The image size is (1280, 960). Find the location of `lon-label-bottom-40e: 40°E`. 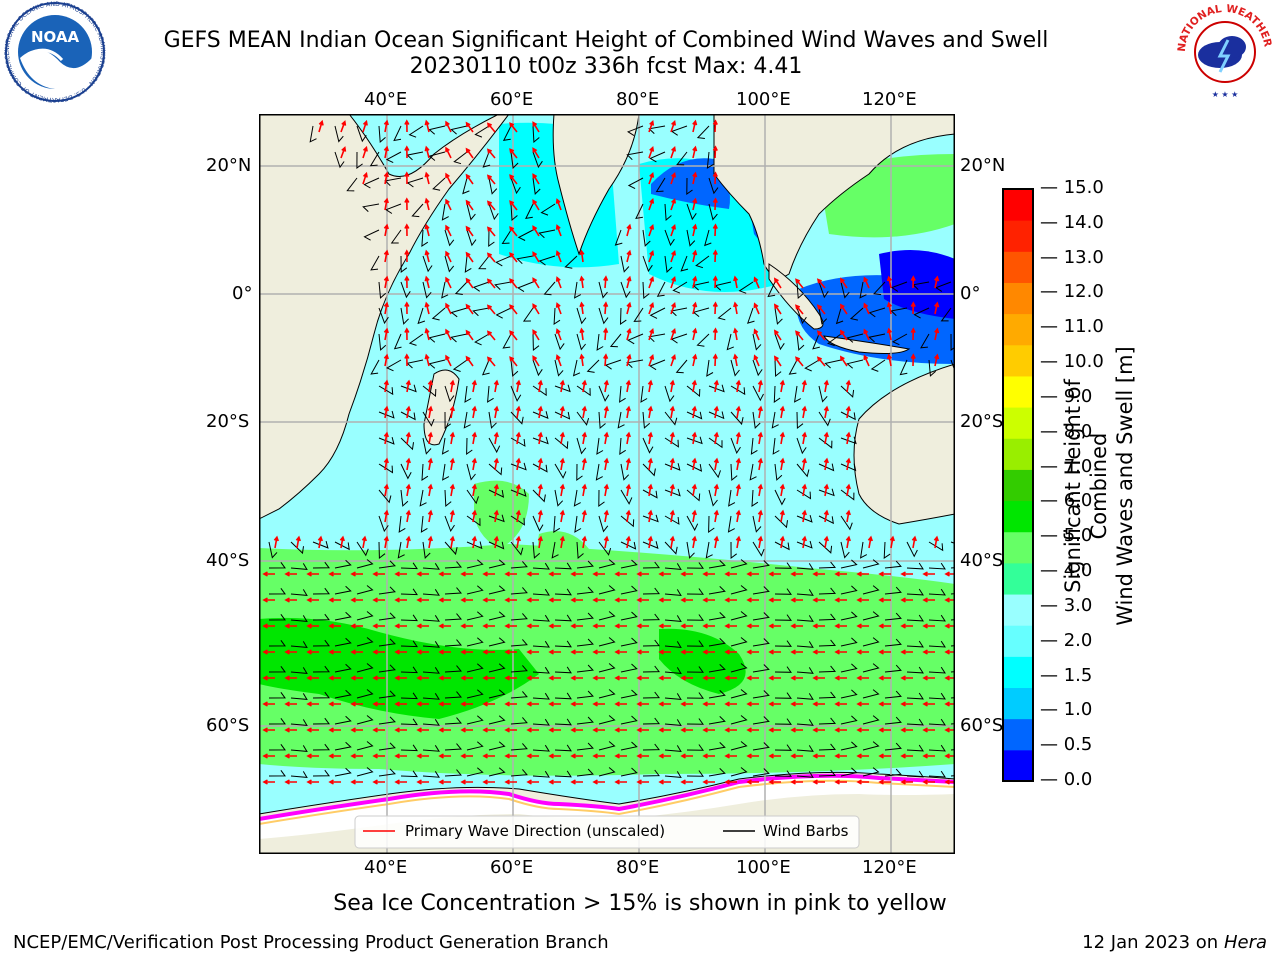

lon-label-bottom-40e: 40°E is located at coordinates (386, 867).